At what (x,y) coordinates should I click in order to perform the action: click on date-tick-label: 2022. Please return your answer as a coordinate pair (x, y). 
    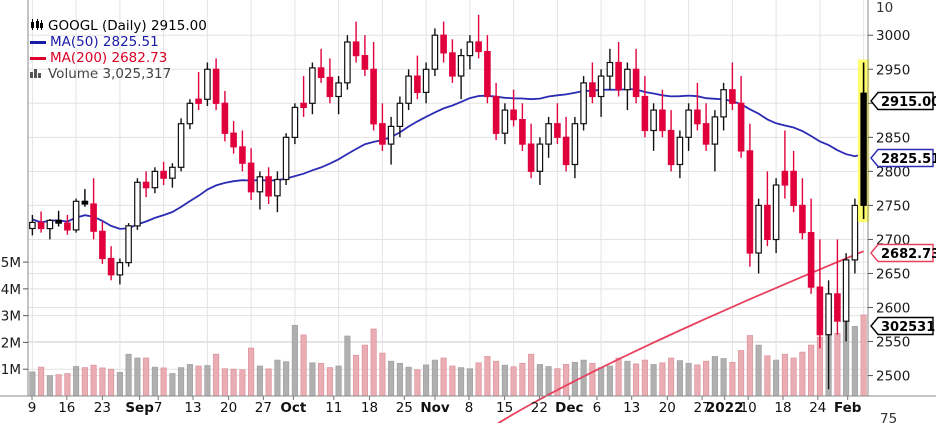
    Looking at the image, I should click on (725, 408).